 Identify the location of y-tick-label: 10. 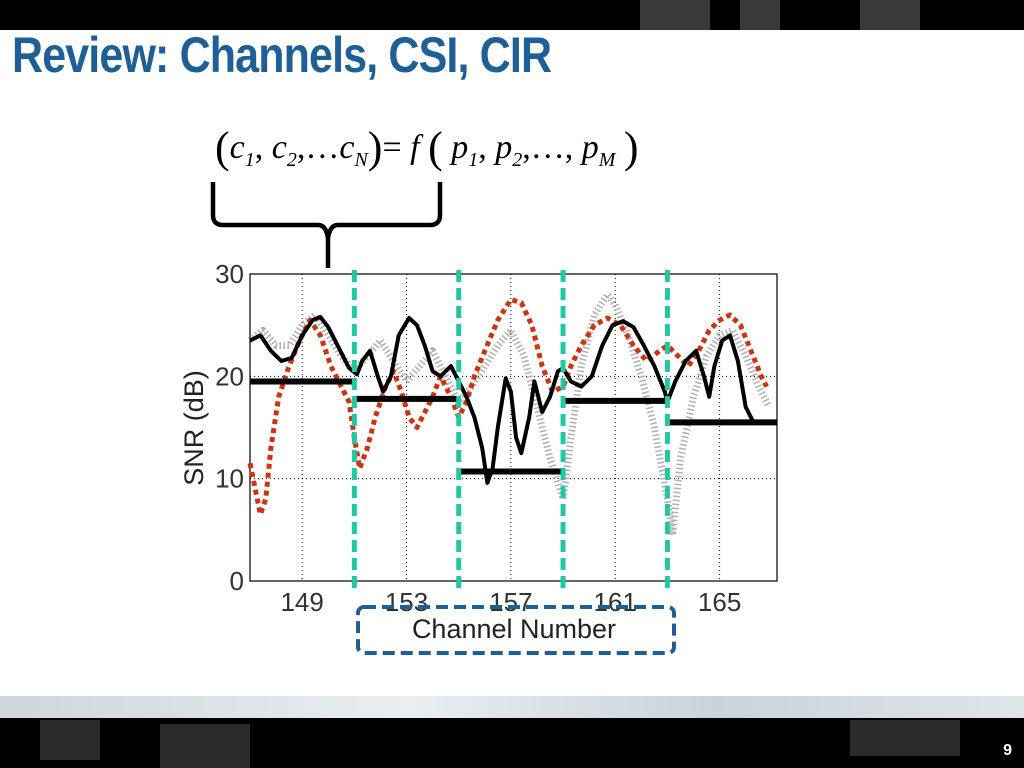
(229, 479).